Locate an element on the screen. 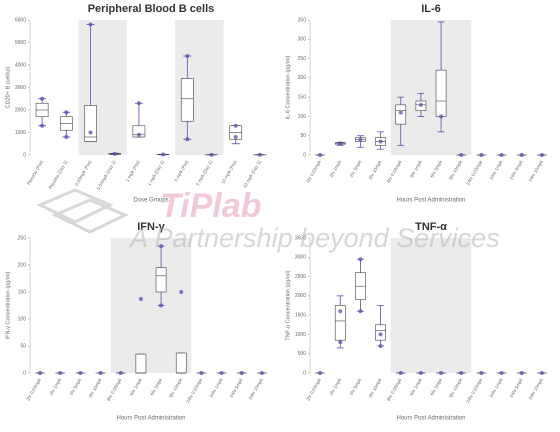 Image resolution: width=560 pixels, height=432 pixels. x-tick-label: 5 mpk (Pre) is located at coordinates (181, 170).